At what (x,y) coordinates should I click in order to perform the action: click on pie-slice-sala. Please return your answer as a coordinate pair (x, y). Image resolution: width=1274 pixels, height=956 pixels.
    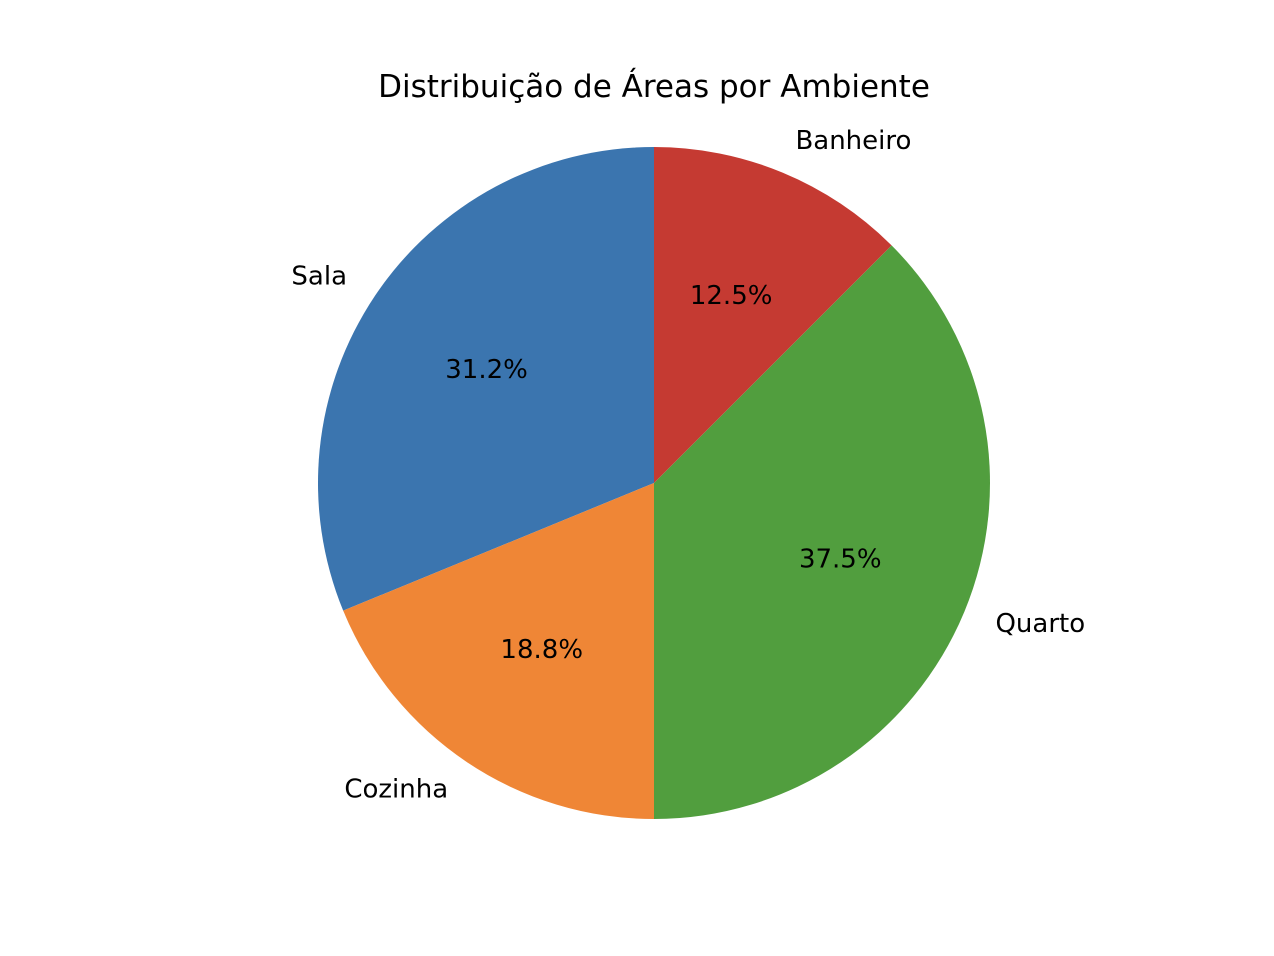
    Looking at the image, I should click on (485, 379).